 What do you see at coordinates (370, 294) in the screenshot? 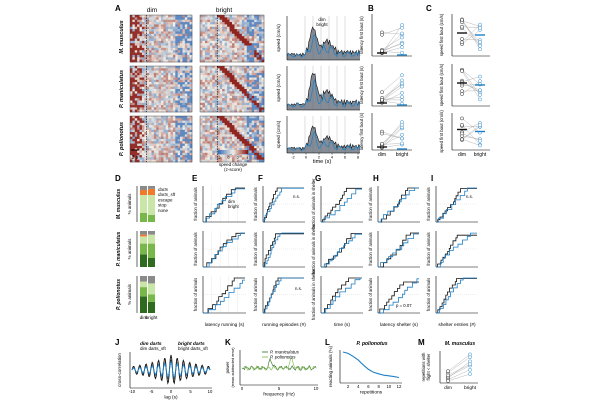
I see `cdf-ylabel: fraction of animals` at bounding box center [370, 294].